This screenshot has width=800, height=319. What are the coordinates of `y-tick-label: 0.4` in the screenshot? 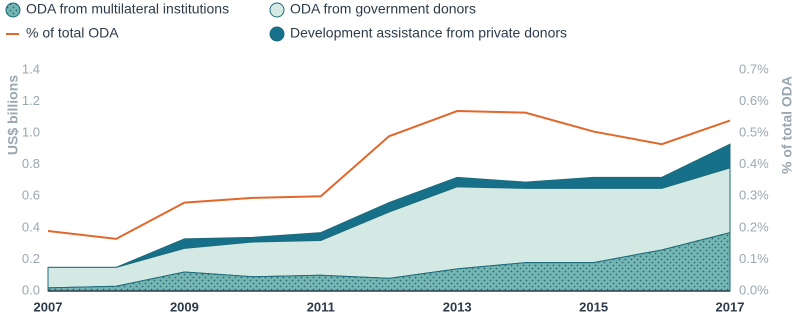 It's located at (31, 226).